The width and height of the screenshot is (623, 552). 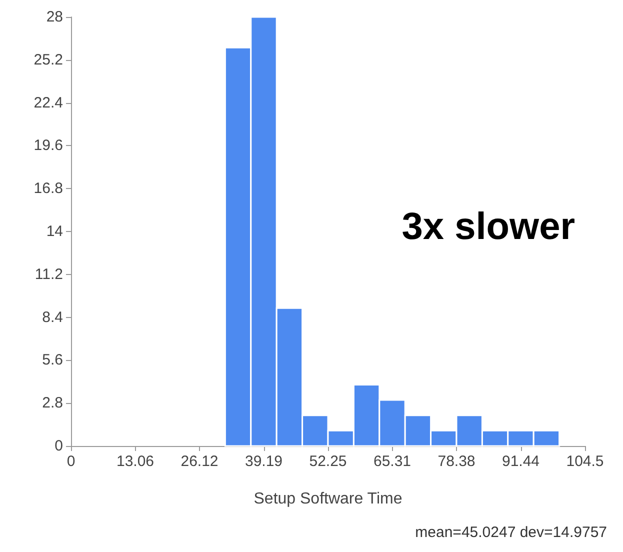 What do you see at coordinates (489, 227) in the screenshot?
I see `annotation: 3x slower` at bounding box center [489, 227].